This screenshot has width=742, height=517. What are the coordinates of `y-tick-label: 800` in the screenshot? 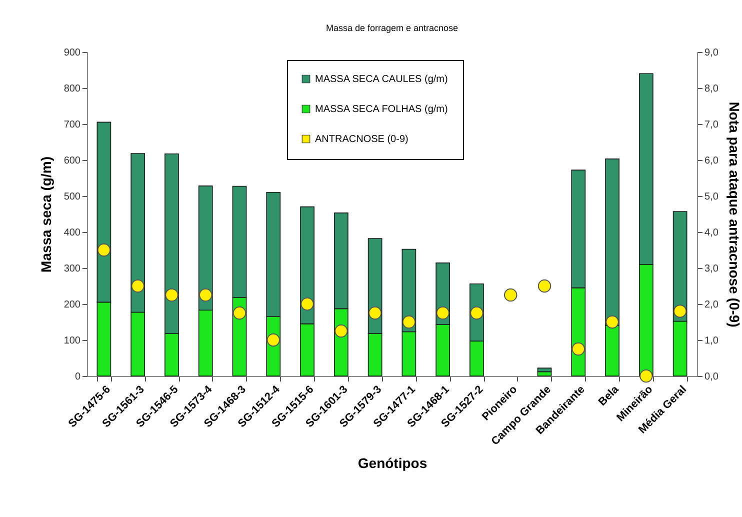 It's located at (72, 89).